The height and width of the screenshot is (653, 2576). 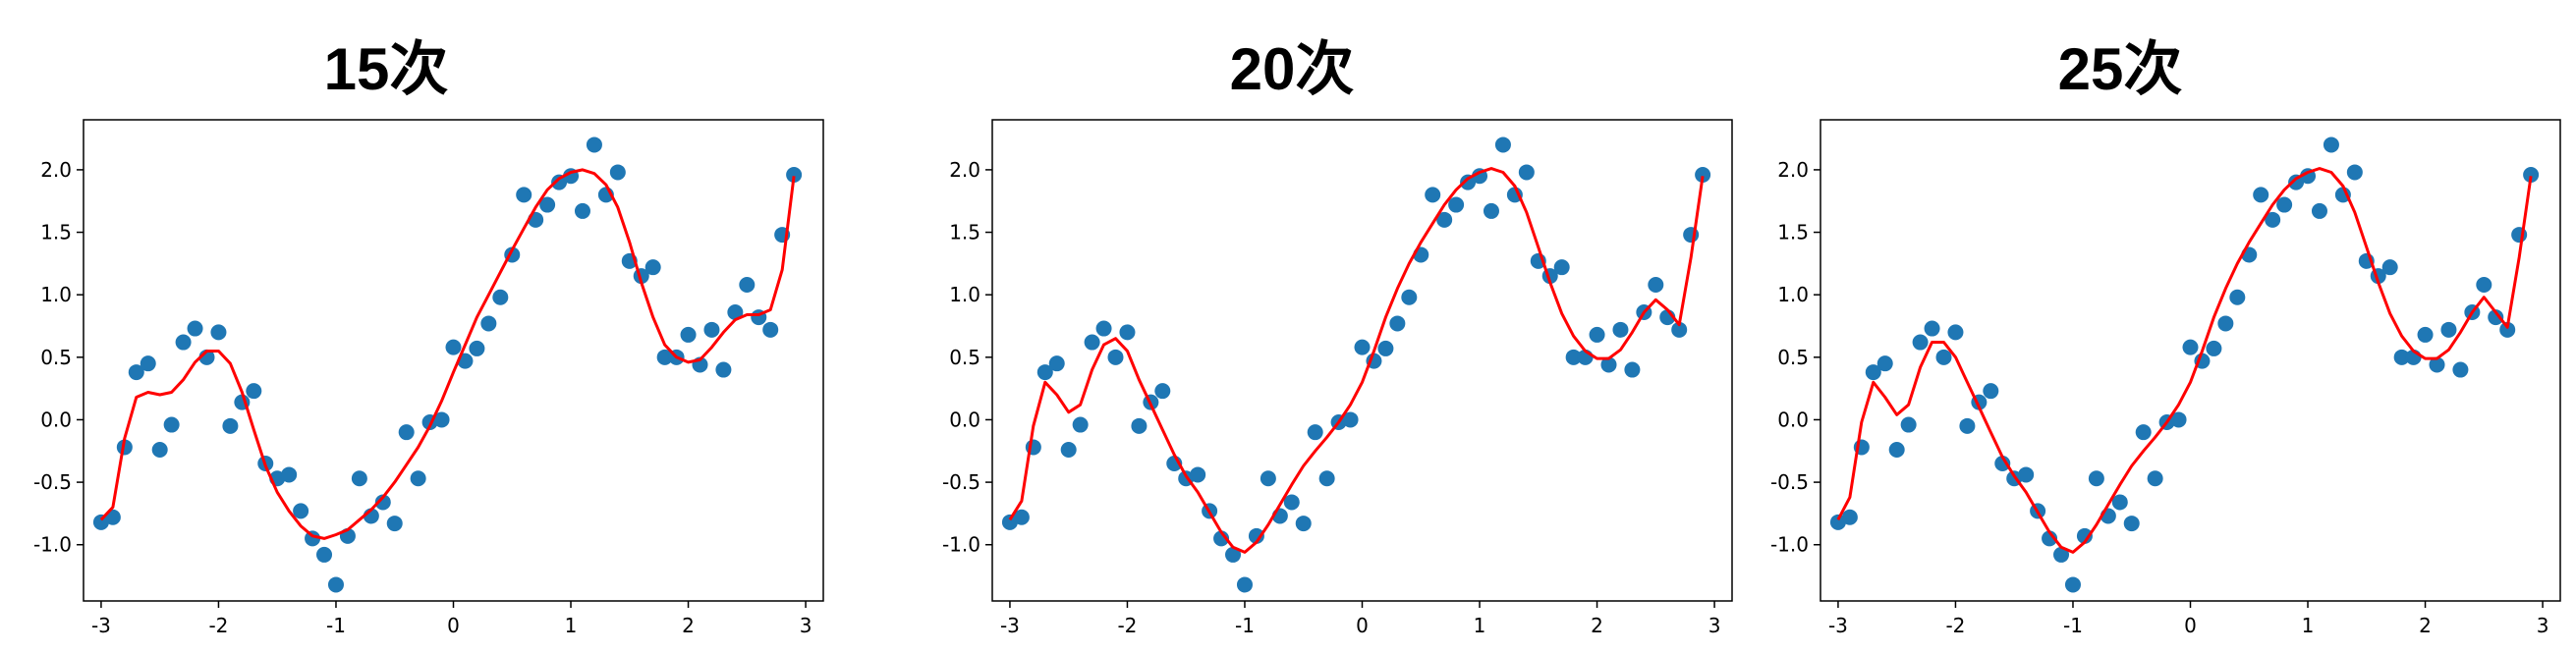 What do you see at coordinates (218, 626) in the screenshot?
I see `x-tick-label: -2` at bounding box center [218, 626].